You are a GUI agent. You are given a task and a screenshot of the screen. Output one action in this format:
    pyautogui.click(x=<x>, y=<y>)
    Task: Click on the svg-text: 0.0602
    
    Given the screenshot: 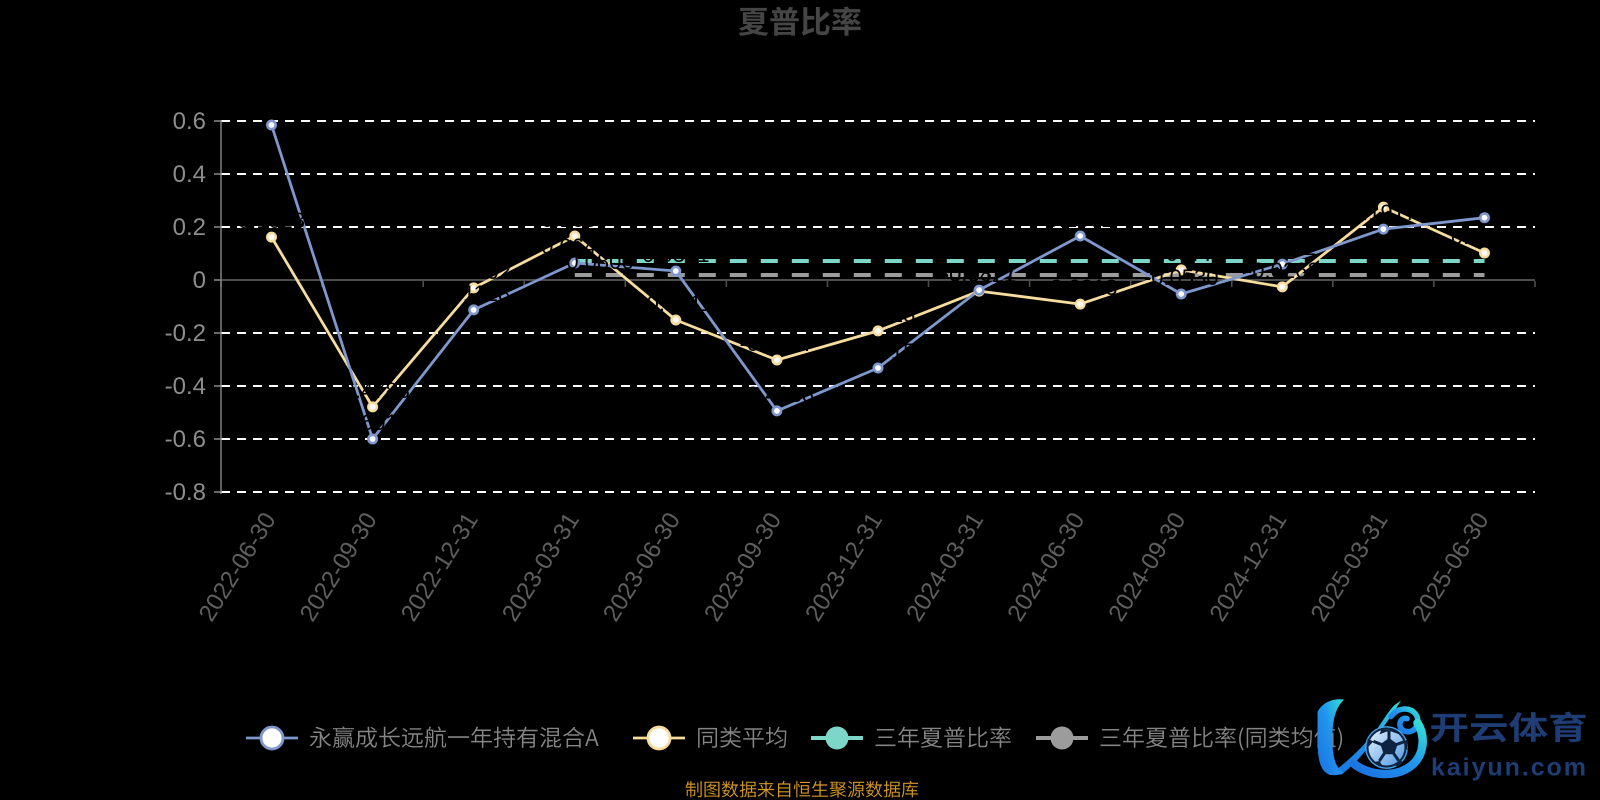 What is the action you would take?
    pyautogui.click(x=1282, y=247)
    